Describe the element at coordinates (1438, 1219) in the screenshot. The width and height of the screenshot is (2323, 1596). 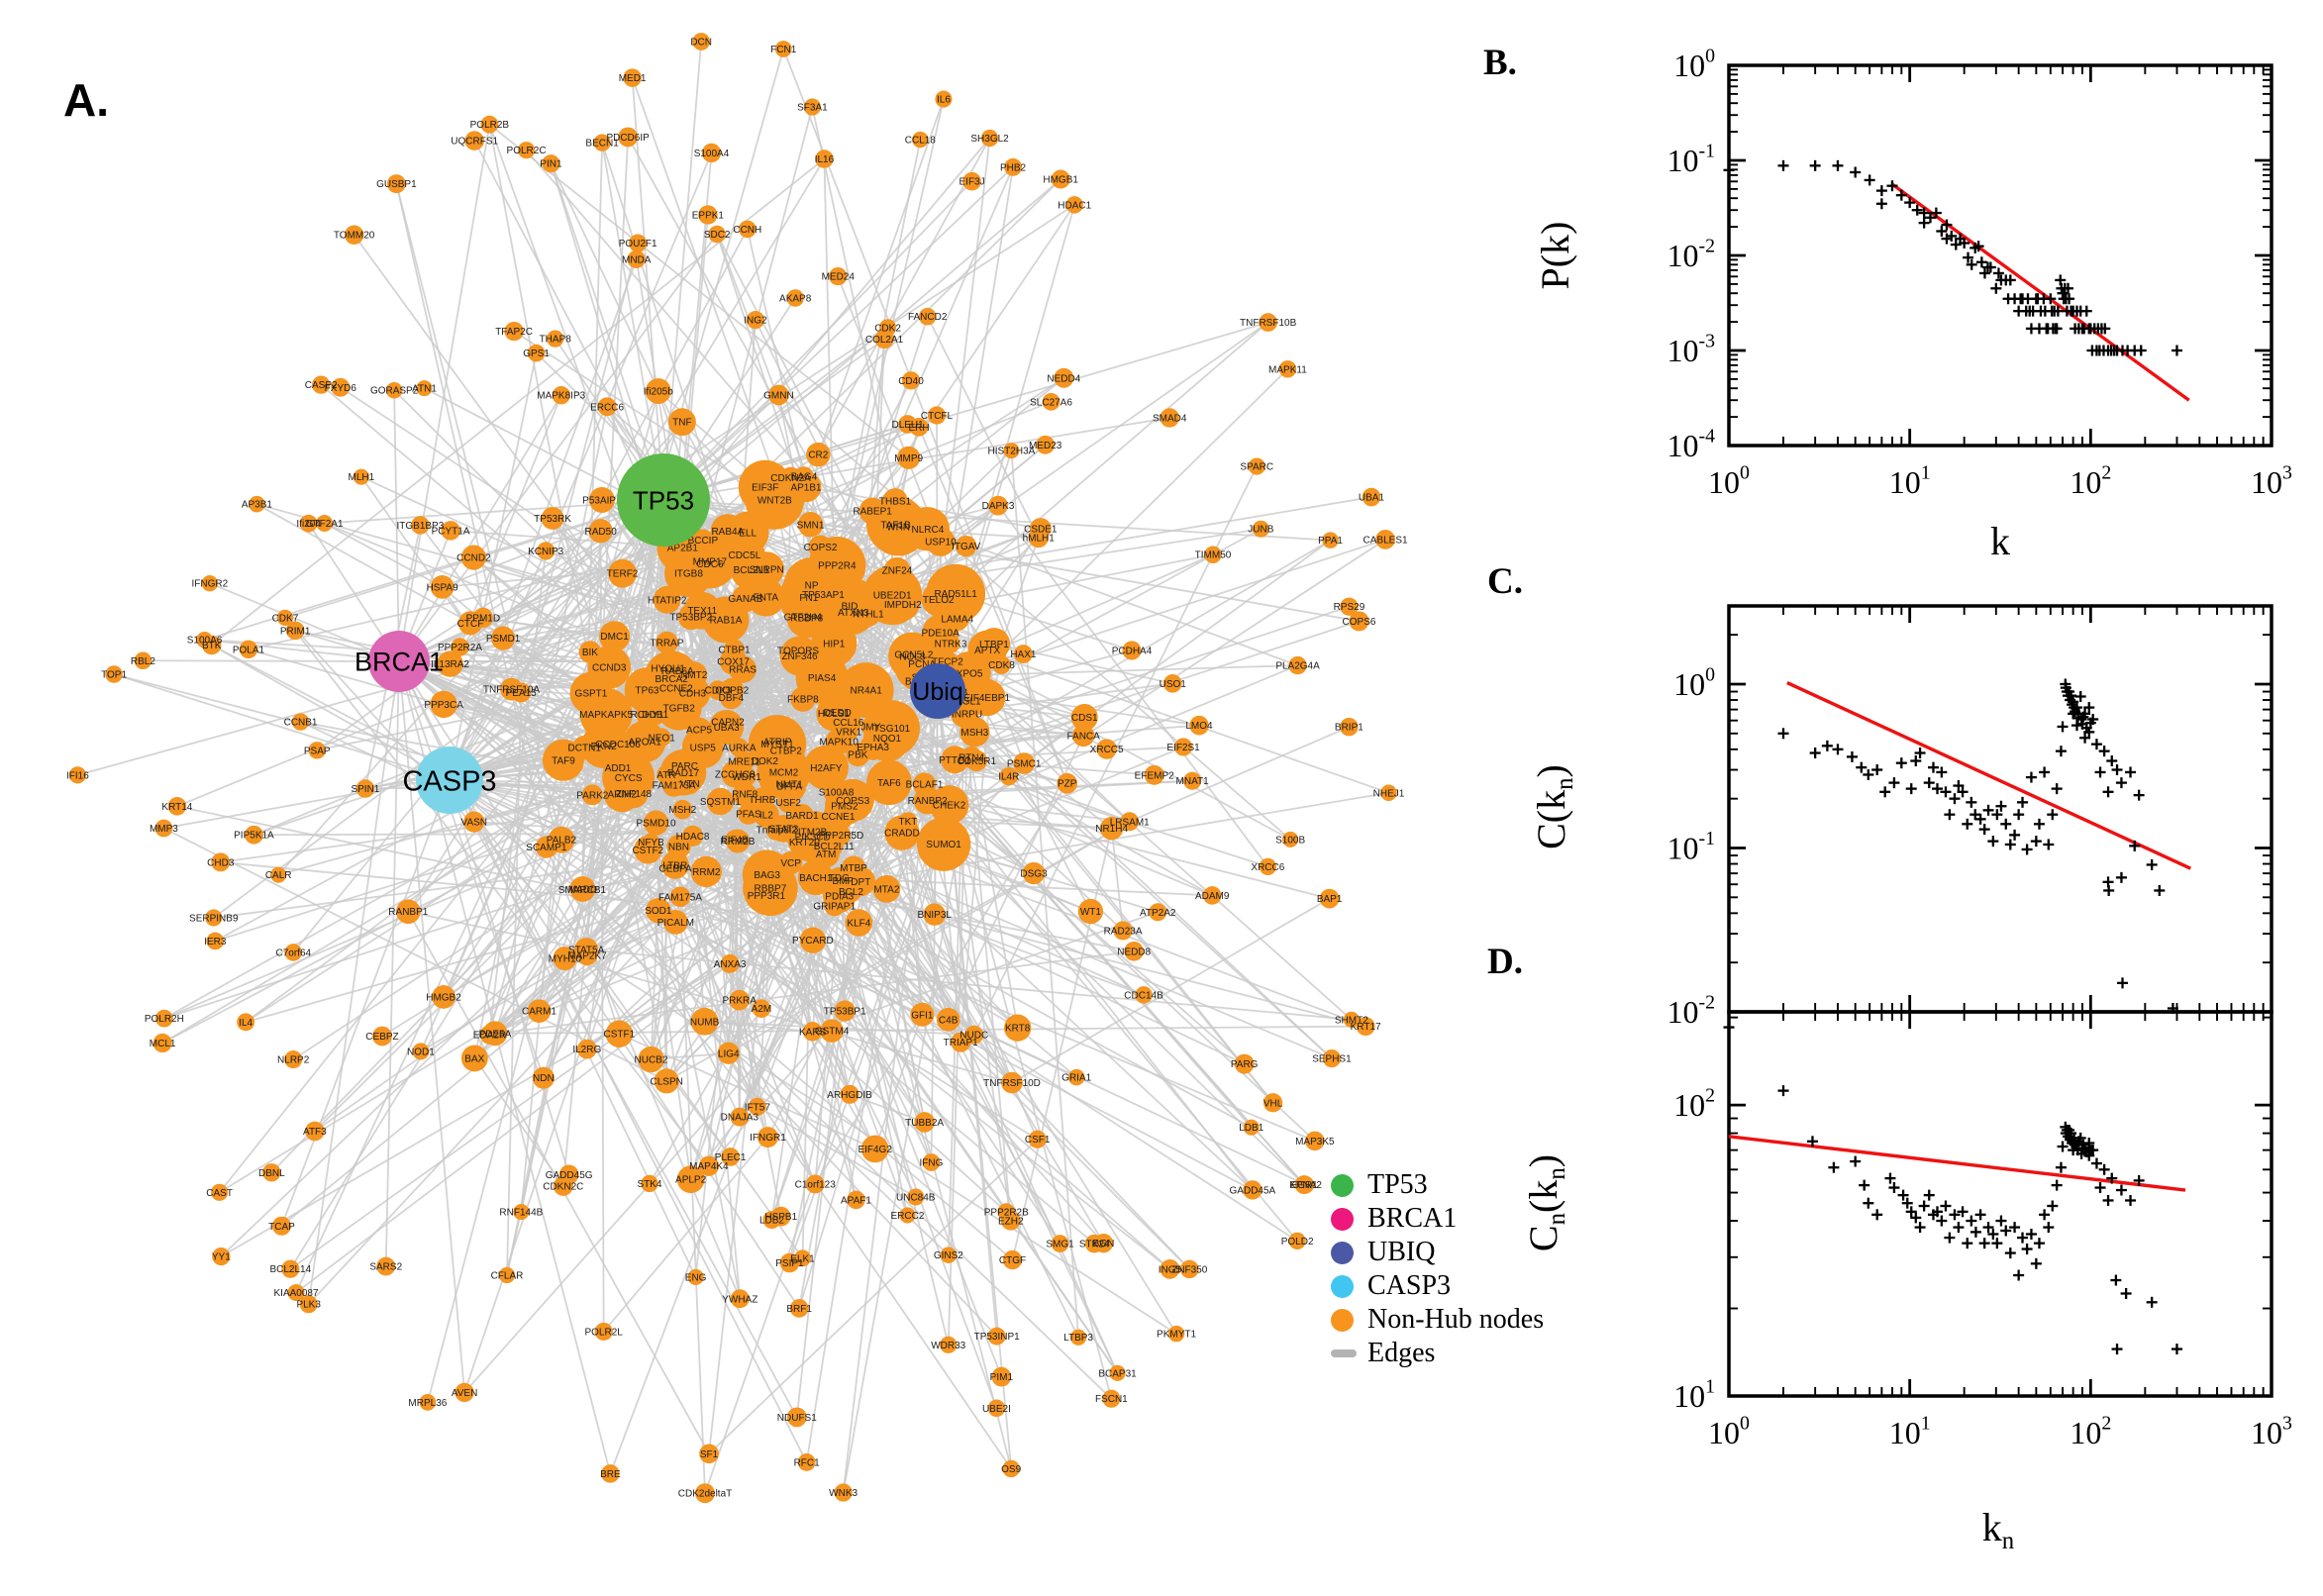
I see `legend-item-brca1: BRCA1` at that location.